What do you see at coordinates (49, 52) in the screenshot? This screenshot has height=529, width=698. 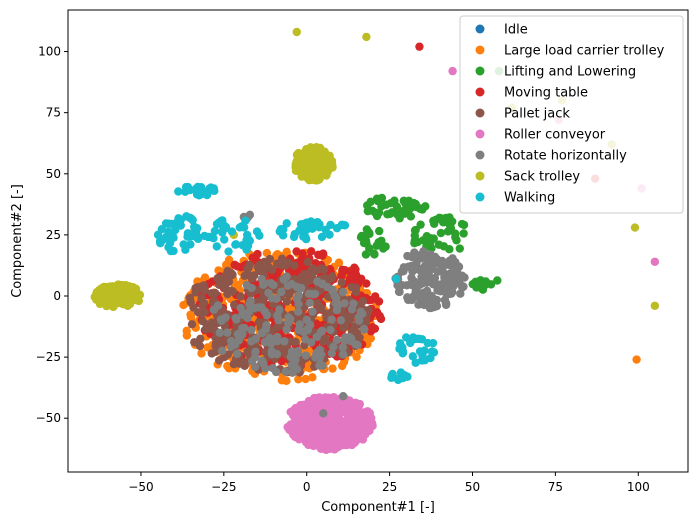 I see `y-tick-label: 100` at bounding box center [49, 52].